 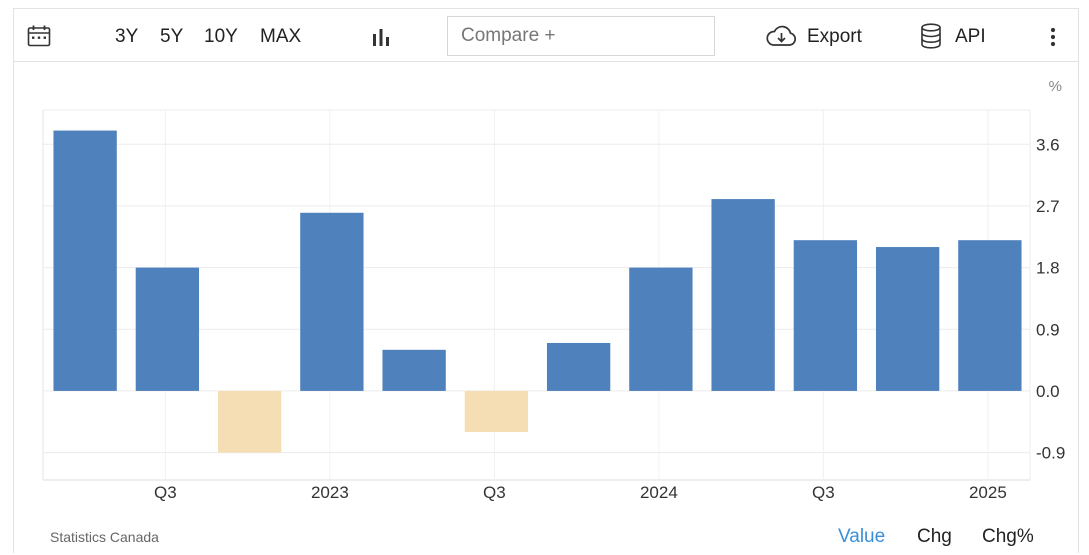 I want to click on bar-chart-icon, so click(x=381, y=39).